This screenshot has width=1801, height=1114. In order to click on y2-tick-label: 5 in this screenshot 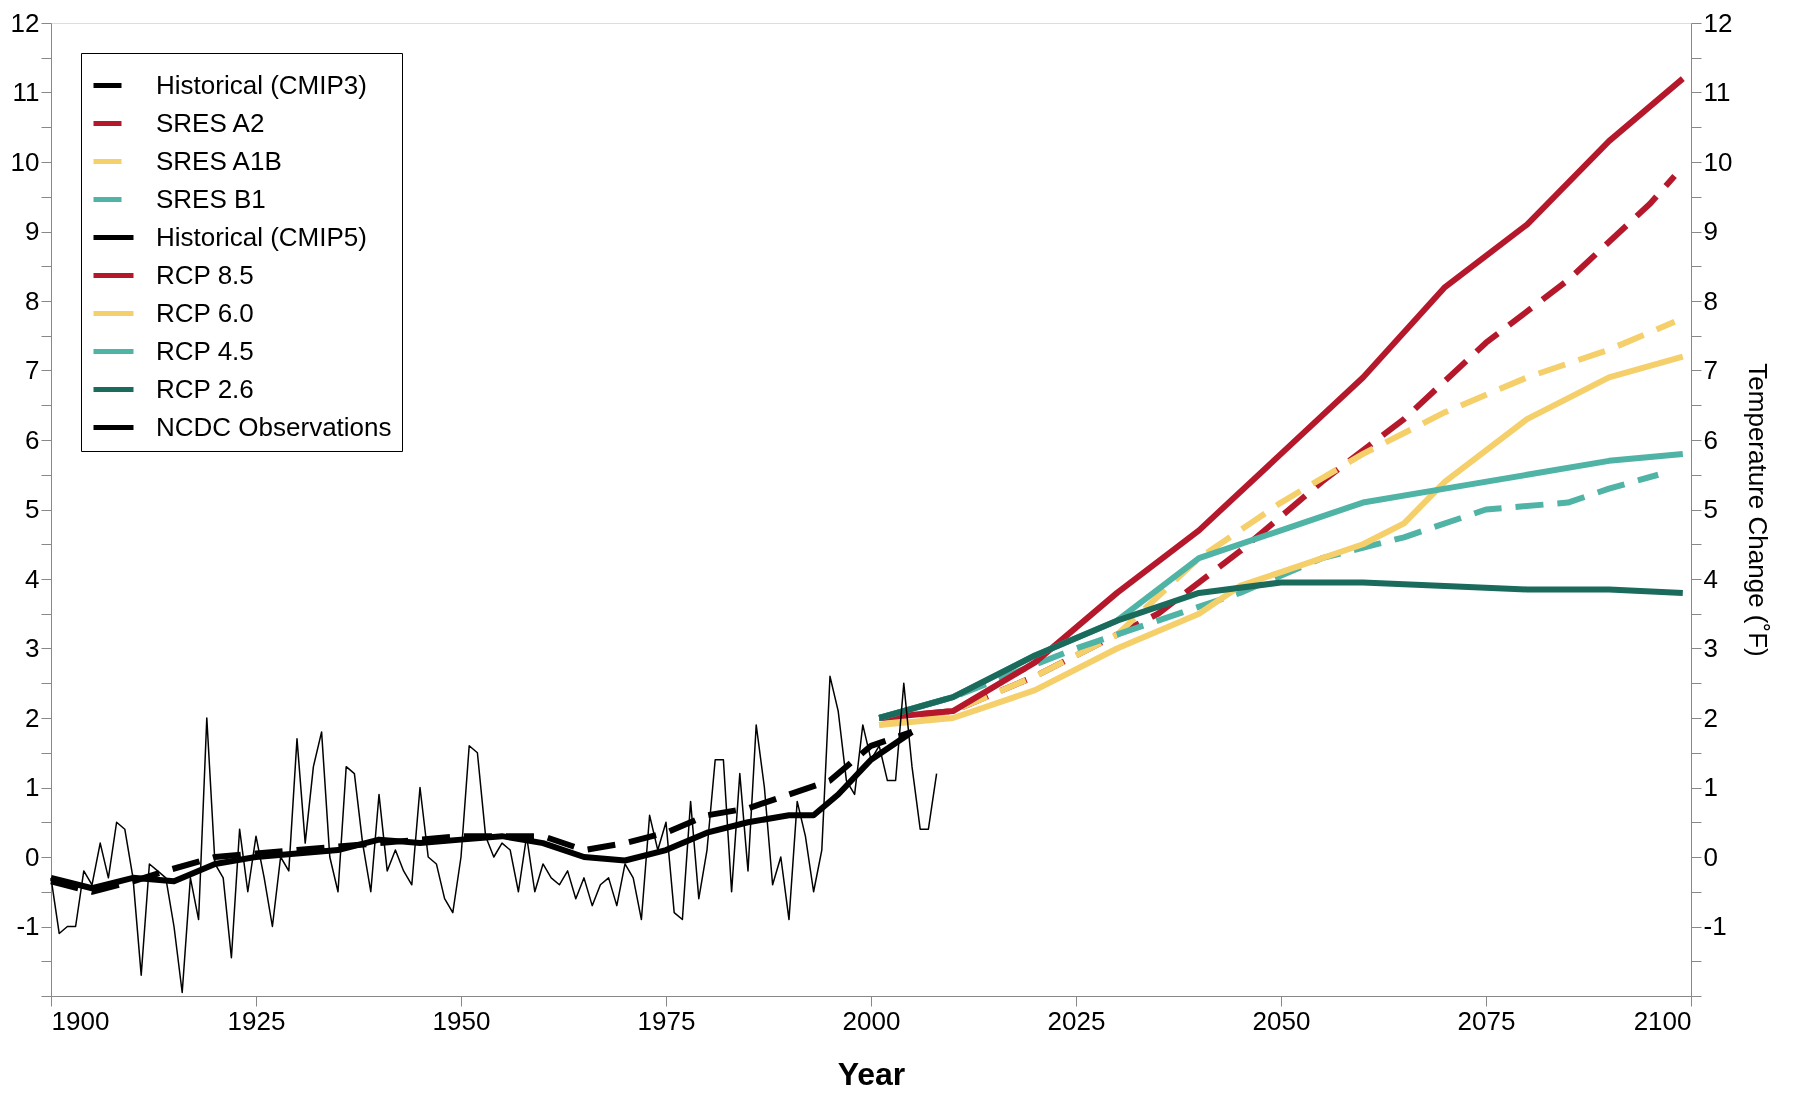, I will do `click(1710, 509)`.